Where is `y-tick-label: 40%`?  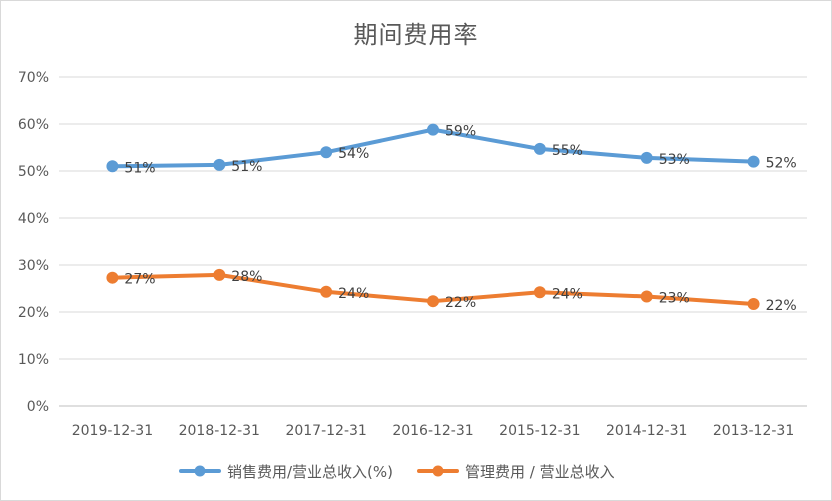 y-tick-label: 40% is located at coordinates (33, 219).